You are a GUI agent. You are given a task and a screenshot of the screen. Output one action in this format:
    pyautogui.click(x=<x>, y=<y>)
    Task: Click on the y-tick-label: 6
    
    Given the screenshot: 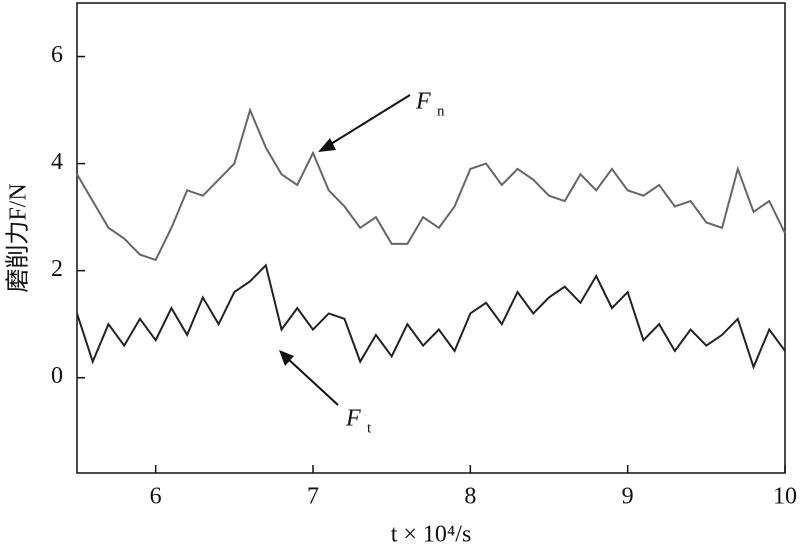 What is the action you would take?
    pyautogui.click(x=57, y=55)
    